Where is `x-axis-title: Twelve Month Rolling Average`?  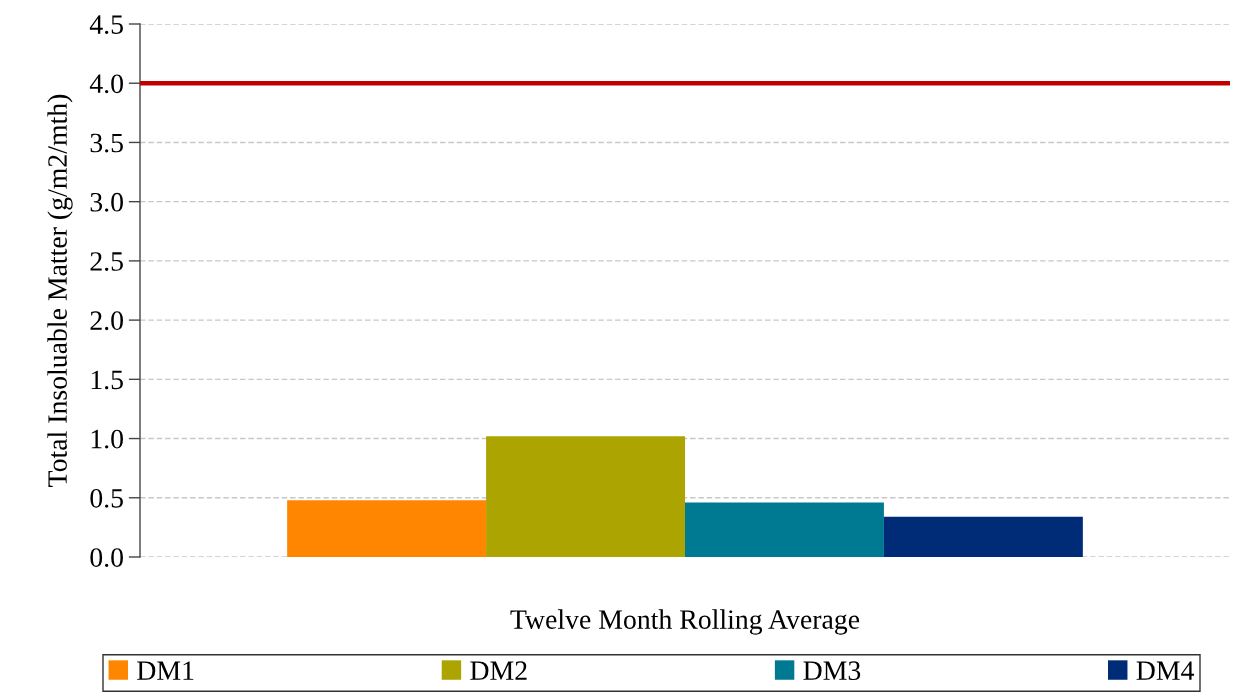 x-axis-title: Twelve Month Rolling Average is located at coordinates (685, 622).